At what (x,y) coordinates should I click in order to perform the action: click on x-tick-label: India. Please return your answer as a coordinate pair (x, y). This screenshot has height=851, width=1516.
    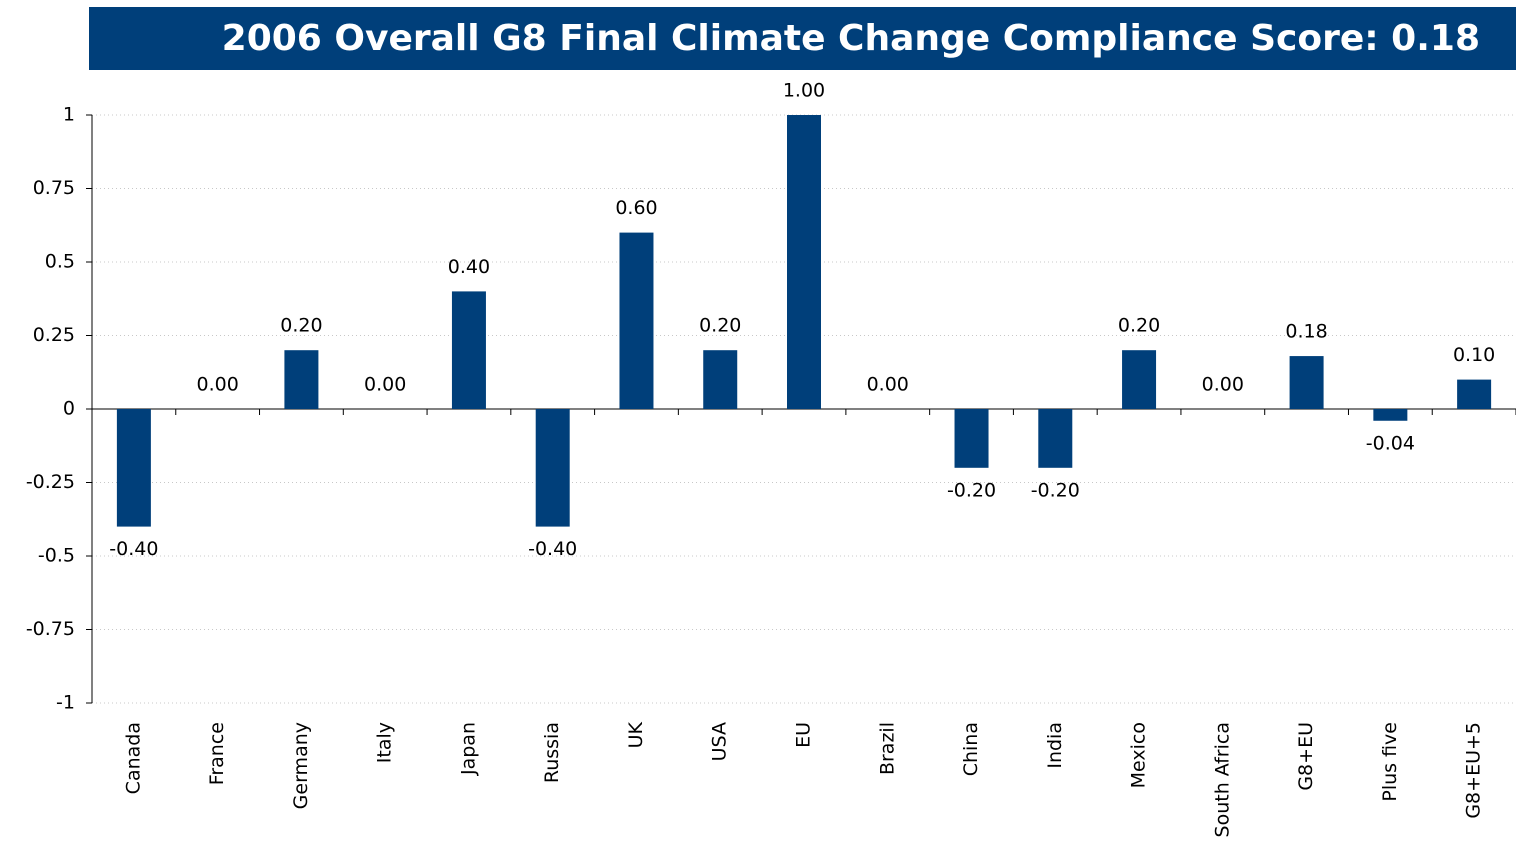
    Looking at the image, I should click on (1055, 745).